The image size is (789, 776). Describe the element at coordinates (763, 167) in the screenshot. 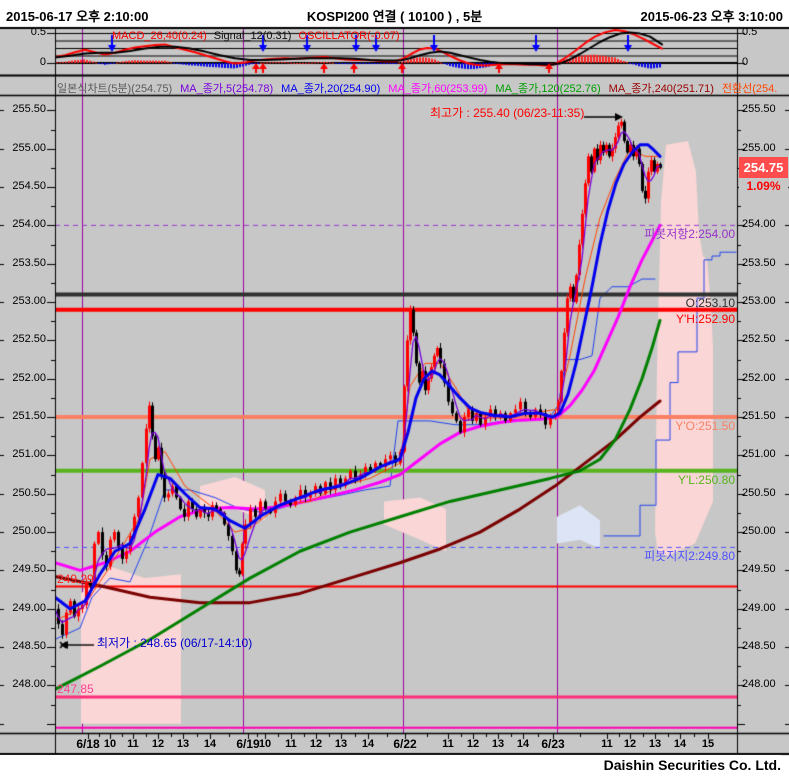

I see `current-price-badge: 254.75` at that location.